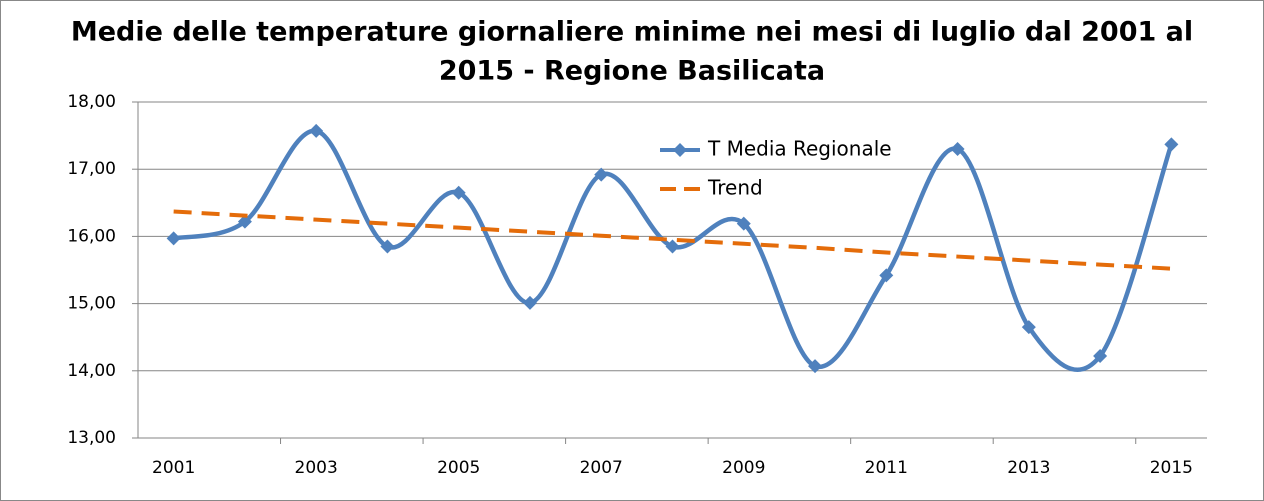  Describe the element at coordinates (458, 468) in the screenshot. I see `x-tick-label: 2005` at that location.